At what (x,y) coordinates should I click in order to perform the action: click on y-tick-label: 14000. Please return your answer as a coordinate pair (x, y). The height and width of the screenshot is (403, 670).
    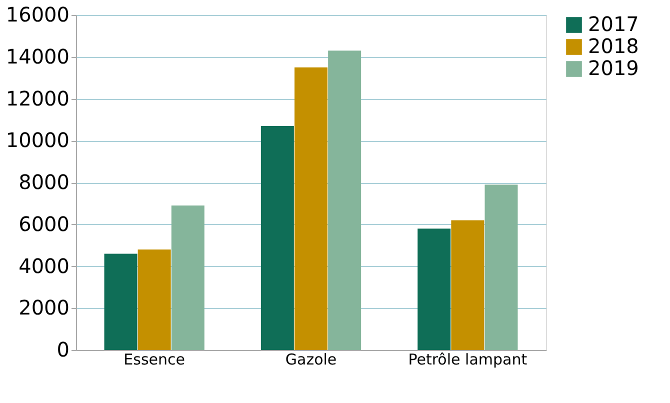
    Looking at the image, I should click on (38, 56).